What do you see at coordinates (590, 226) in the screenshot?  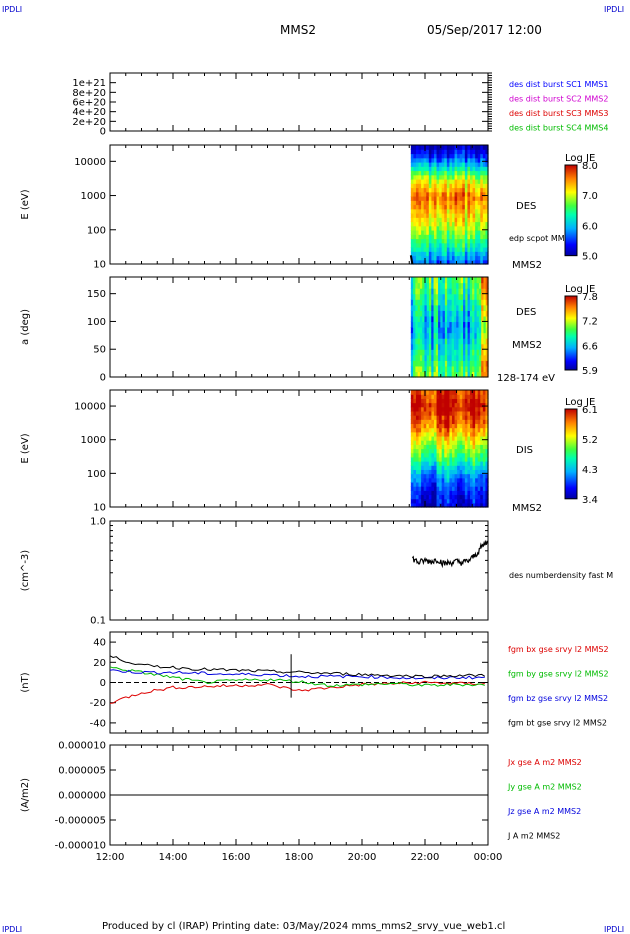 I see `panel2-cbar-label: 6.0` at bounding box center [590, 226].